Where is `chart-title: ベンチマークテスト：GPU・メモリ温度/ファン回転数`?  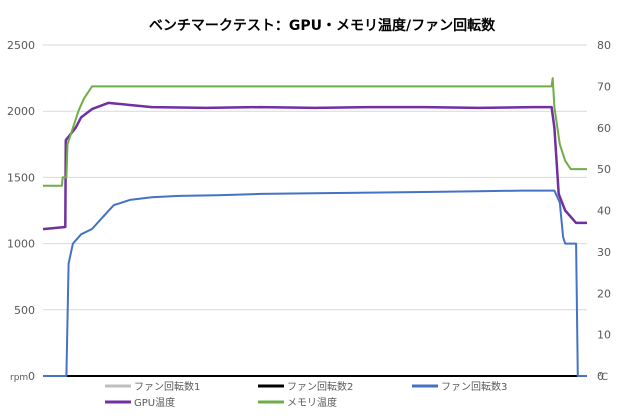 chart-title: ベンチマークテスト：GPU・メモリ温度/ファン回転数 is located at coordinates (322, 25).